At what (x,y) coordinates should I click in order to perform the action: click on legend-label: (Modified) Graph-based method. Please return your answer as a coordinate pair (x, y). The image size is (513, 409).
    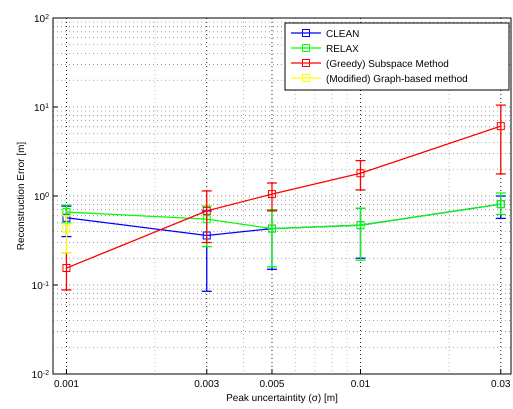
    Looking at the image, I should click on (397, 79).